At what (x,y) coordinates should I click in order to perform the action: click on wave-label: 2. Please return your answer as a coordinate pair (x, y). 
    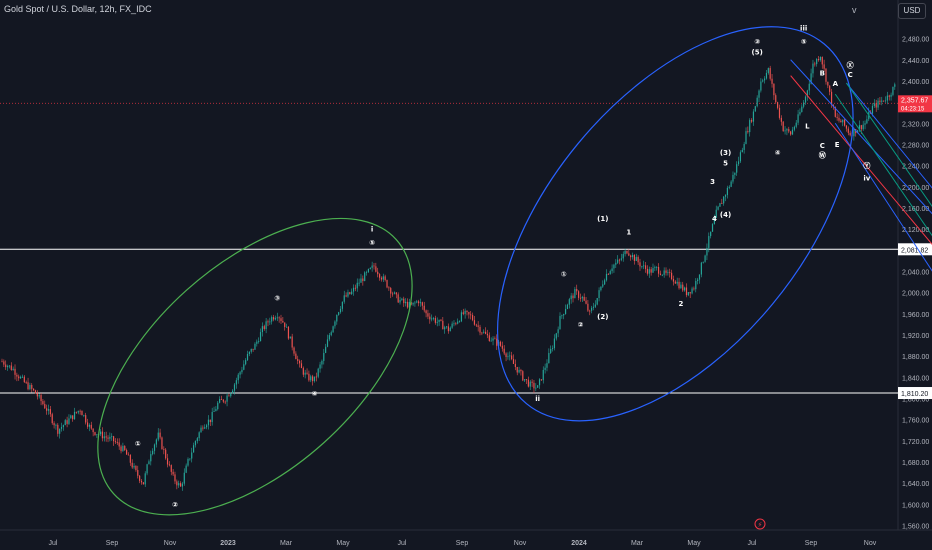
    Looking at the image, I should click on (680, 304).